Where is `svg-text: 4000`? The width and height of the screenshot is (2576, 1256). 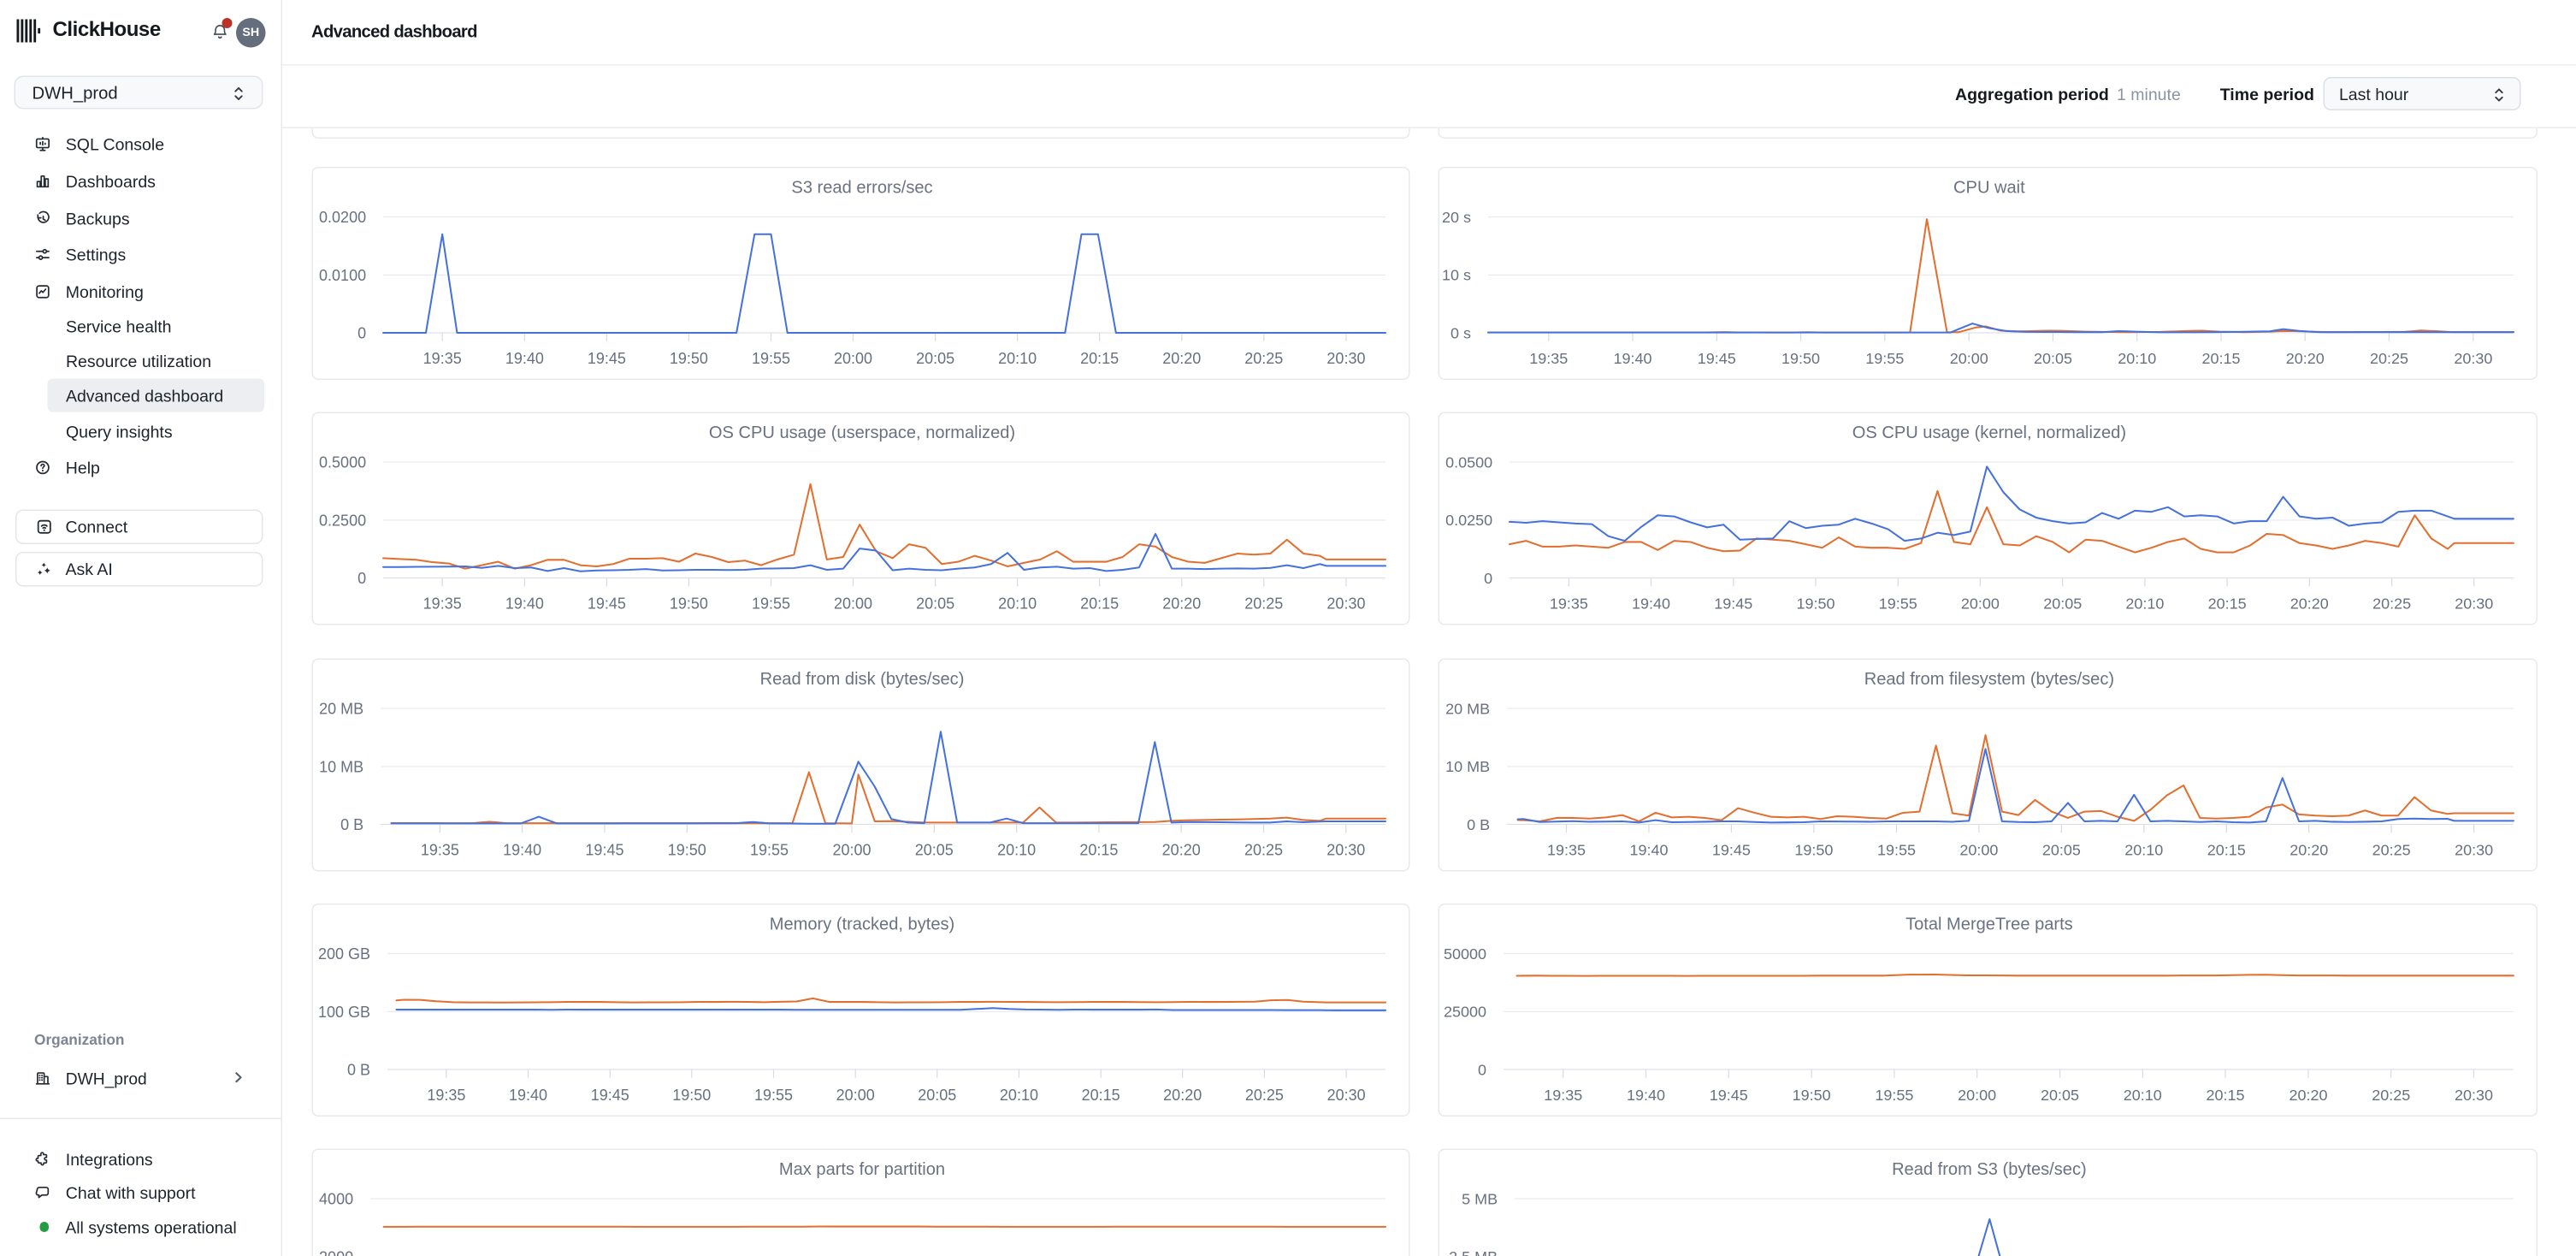
svg-text: 4000 is located at coordinates (336, 1200).